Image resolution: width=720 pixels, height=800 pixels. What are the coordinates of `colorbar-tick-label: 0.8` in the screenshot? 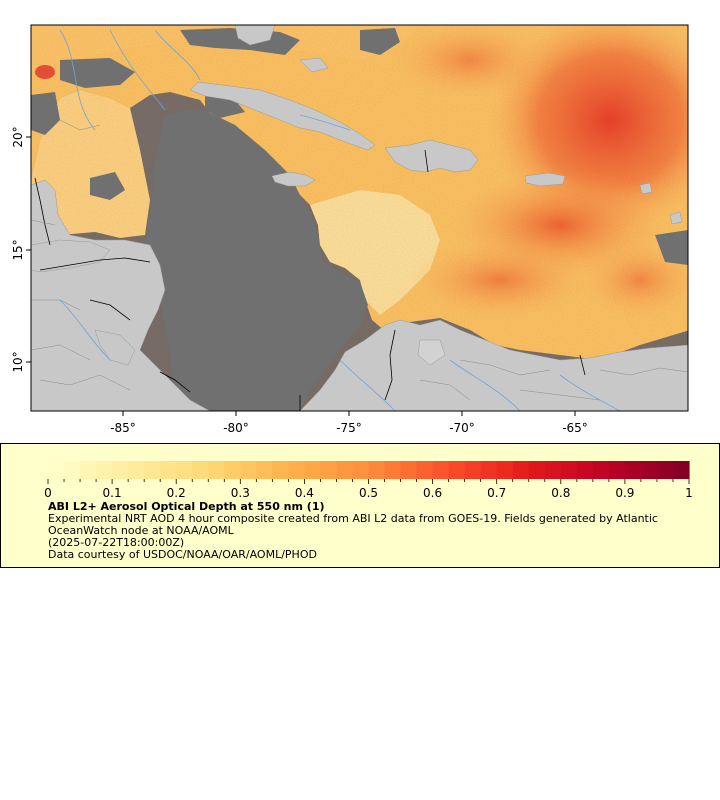 It's located at (560, 493).